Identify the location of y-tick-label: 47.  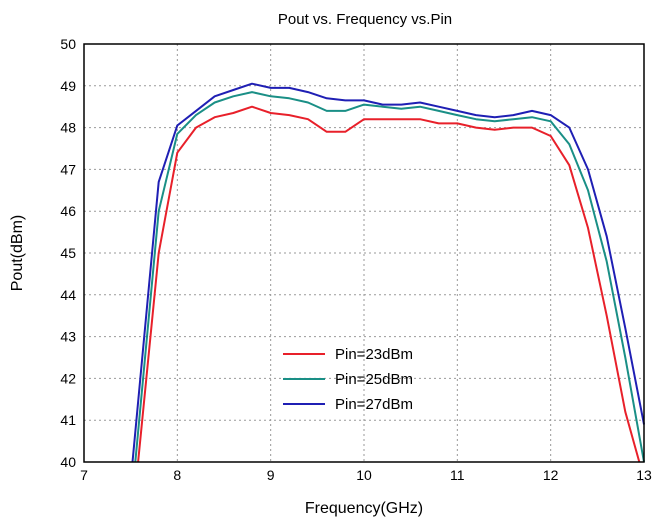
(68, 169).